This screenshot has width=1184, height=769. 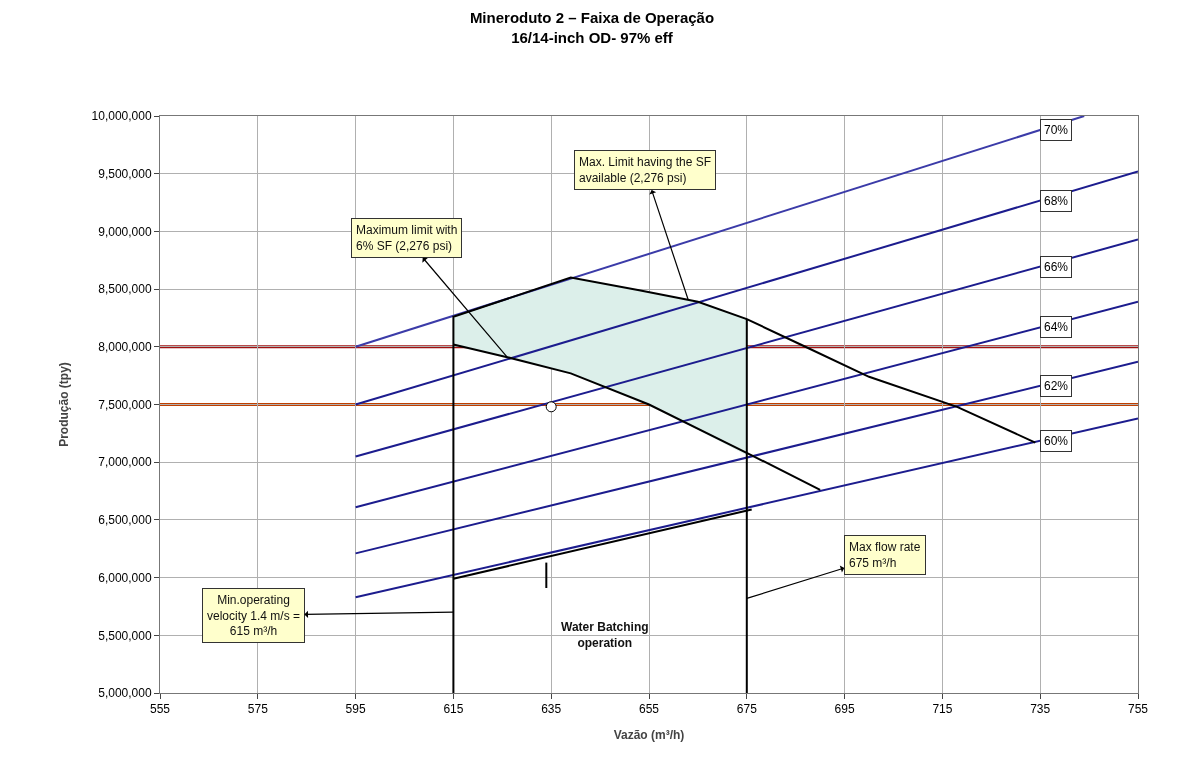 What do you see at coordinates (63, 404) in the screenshot?
I see `y-axis-title: Produção (tpy)` at bounding box center [63, 404].